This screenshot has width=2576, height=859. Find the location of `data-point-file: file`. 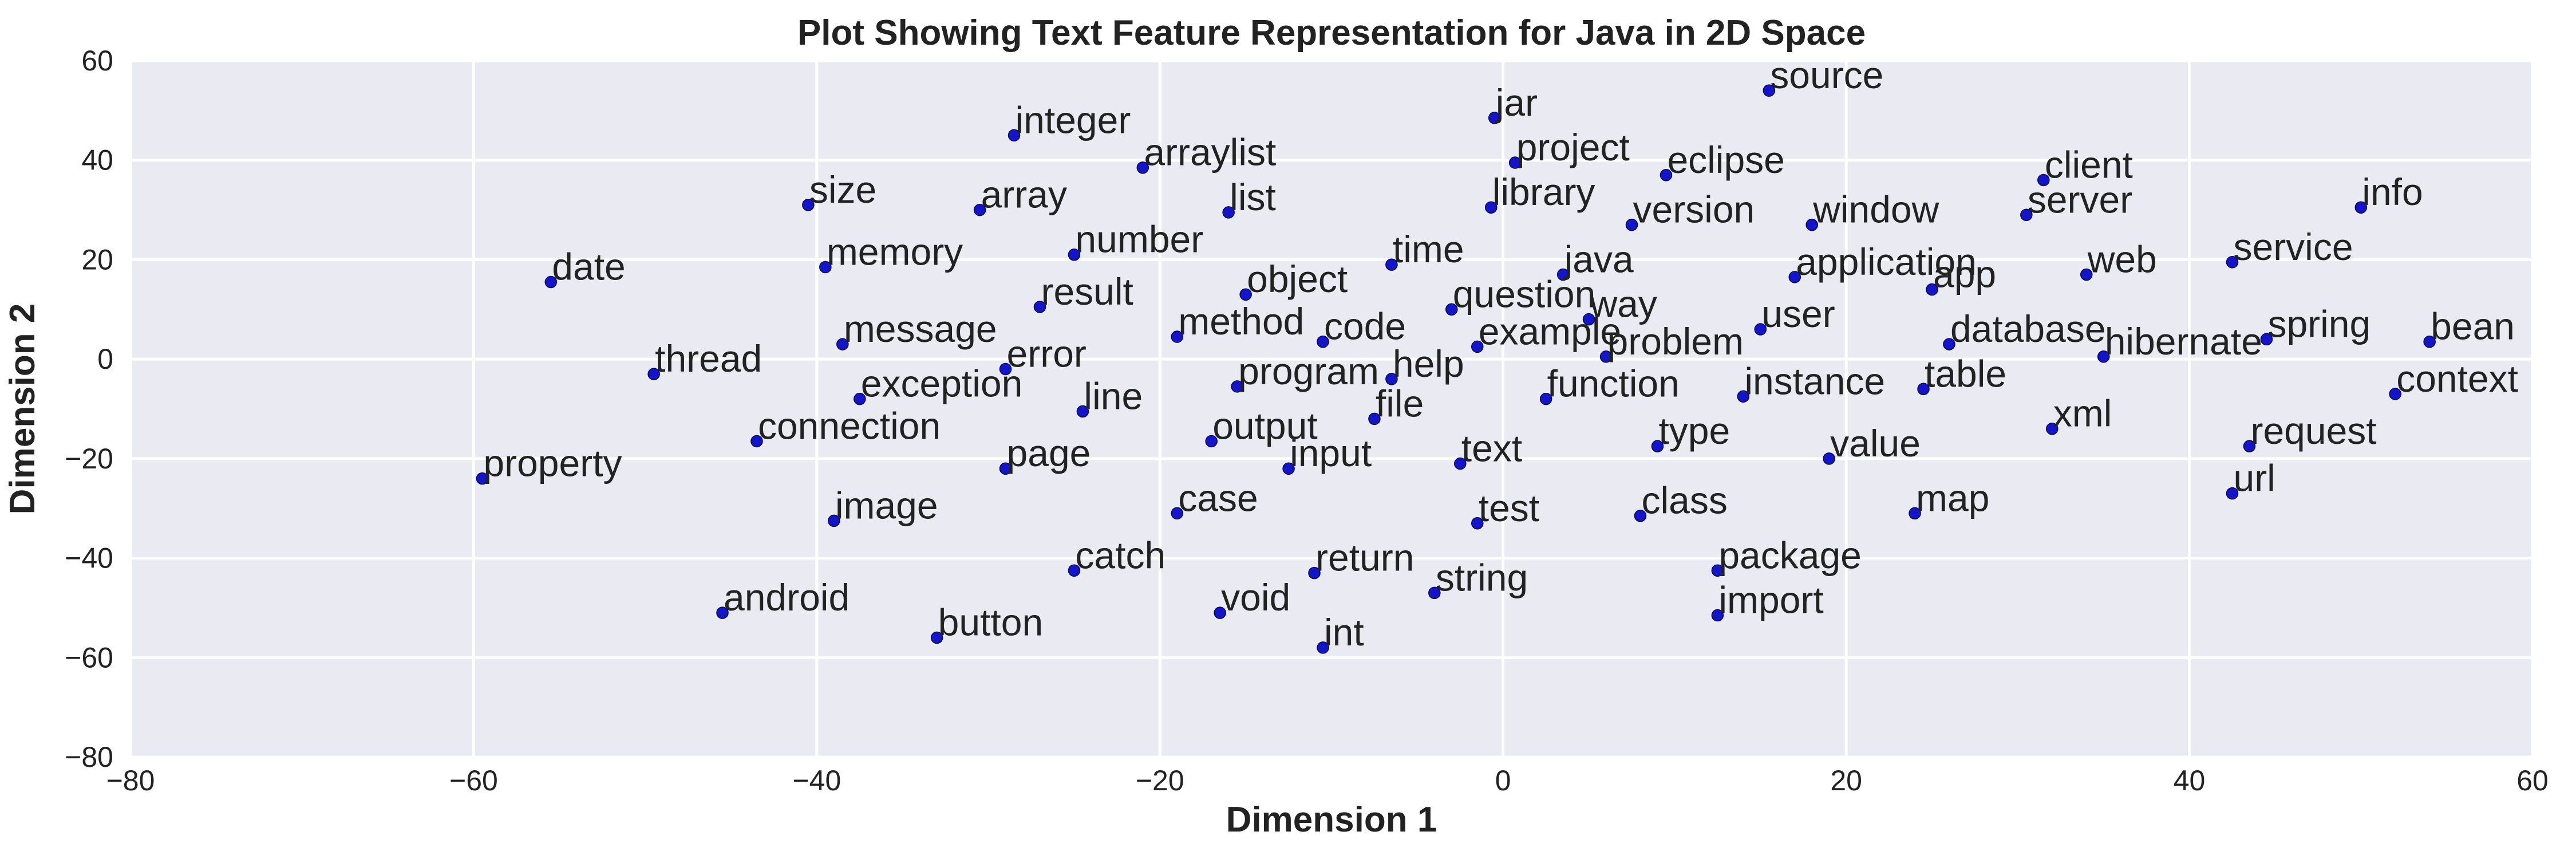

data-point-file: file is located at coordinates (1396, 403).